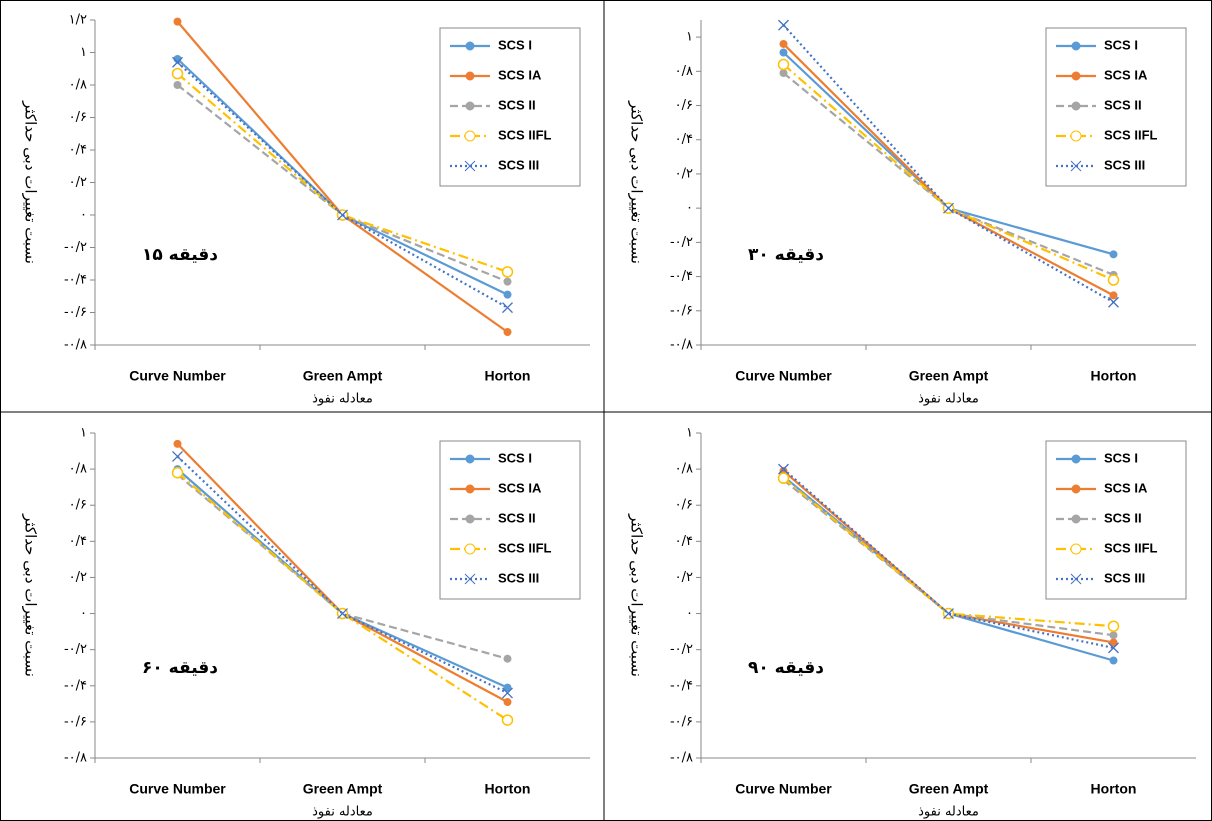 The height and width of the screenshot is (821, 1212). I want to click on y-axis-label: نسبت تغییرات دبی حداکثر, so click(31, 182).